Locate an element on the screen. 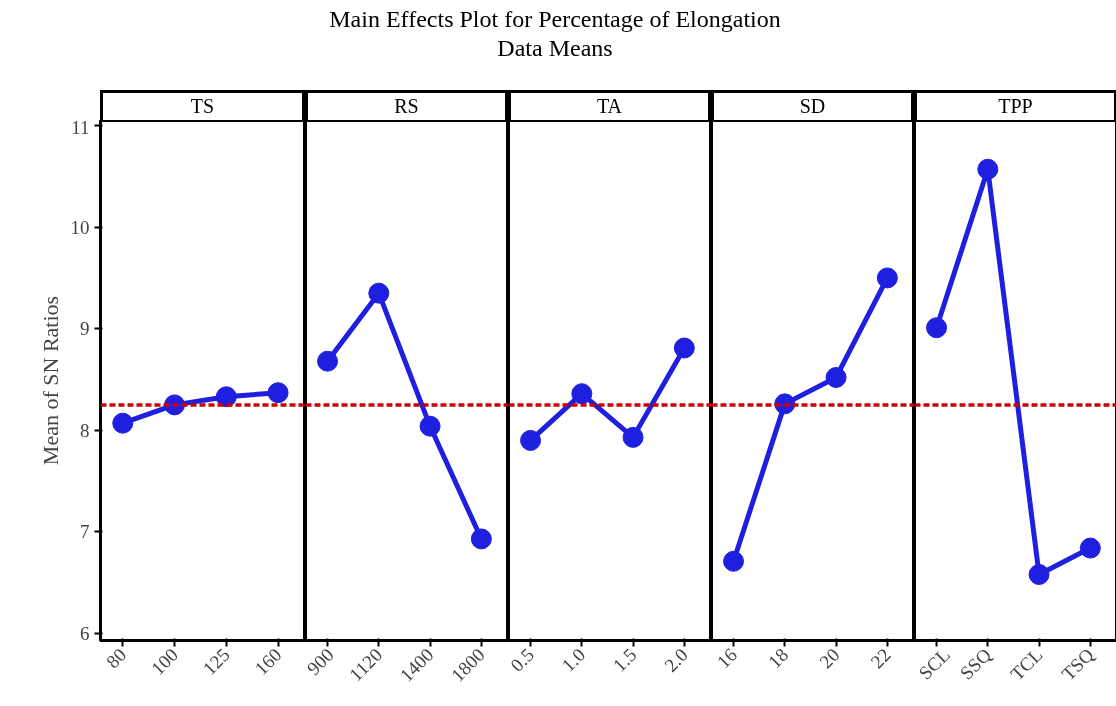  y-tick-label: 10 is located at coordinates (80, 227).